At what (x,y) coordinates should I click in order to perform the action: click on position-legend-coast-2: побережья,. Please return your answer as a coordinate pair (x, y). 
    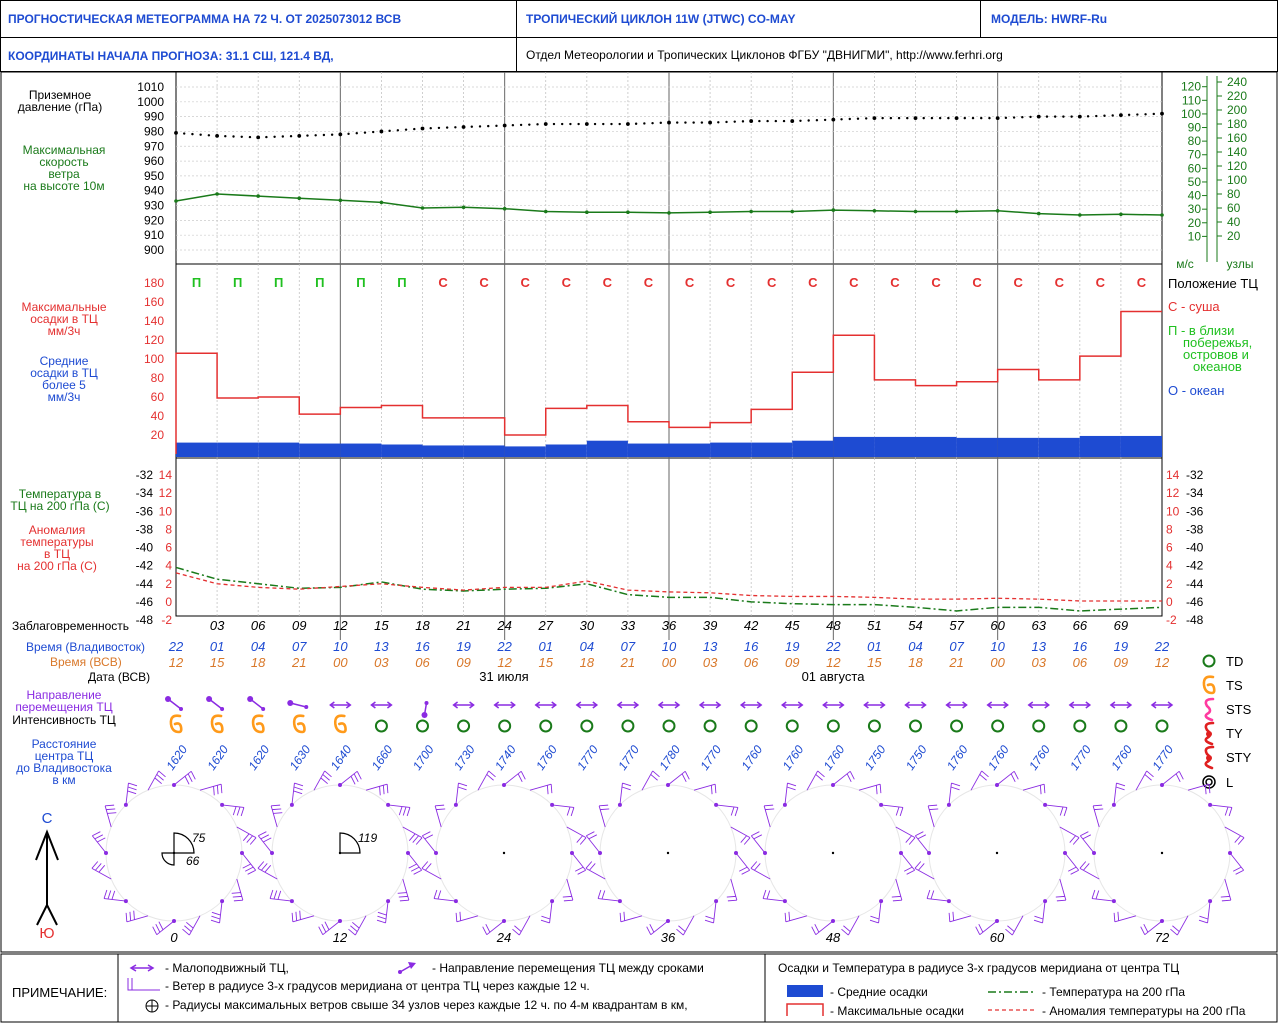
    Looking at the image, I should click on (1217, 342).